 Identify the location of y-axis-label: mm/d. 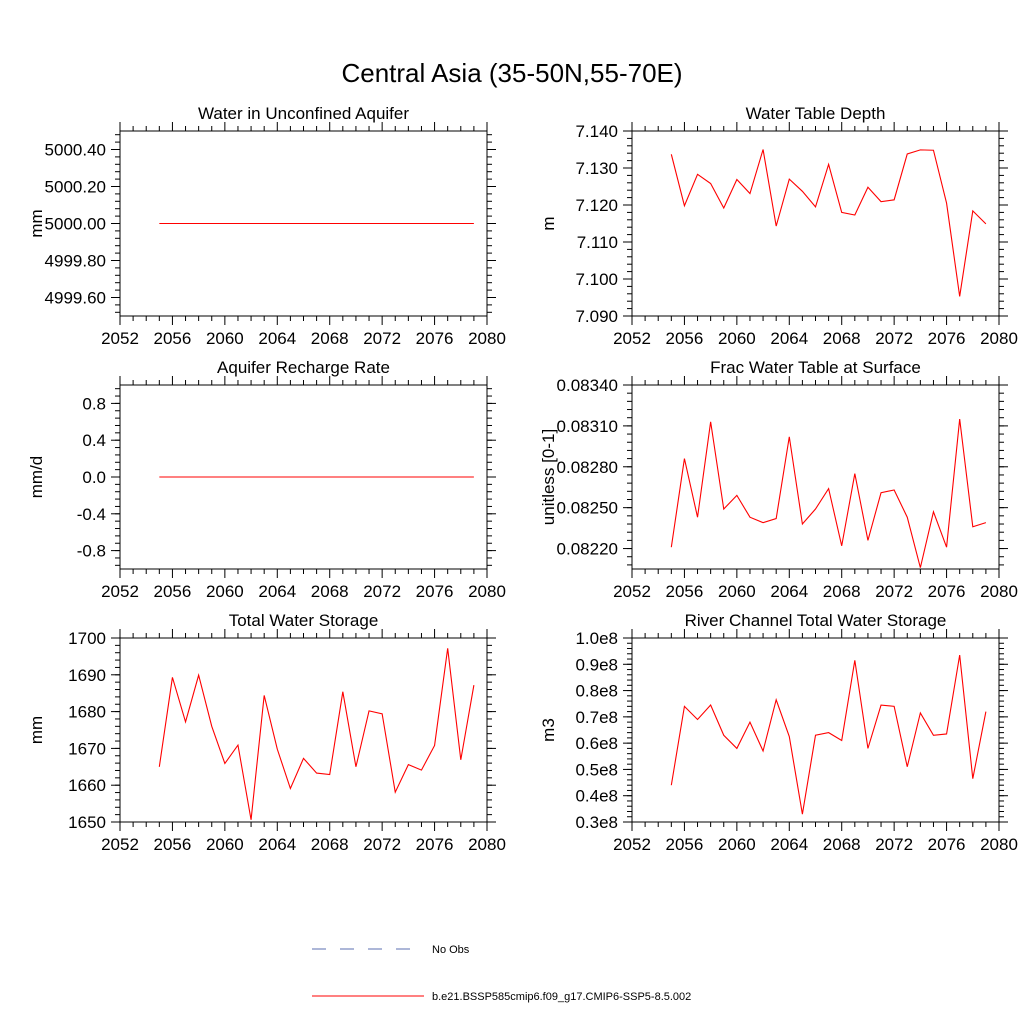
(36, 477).